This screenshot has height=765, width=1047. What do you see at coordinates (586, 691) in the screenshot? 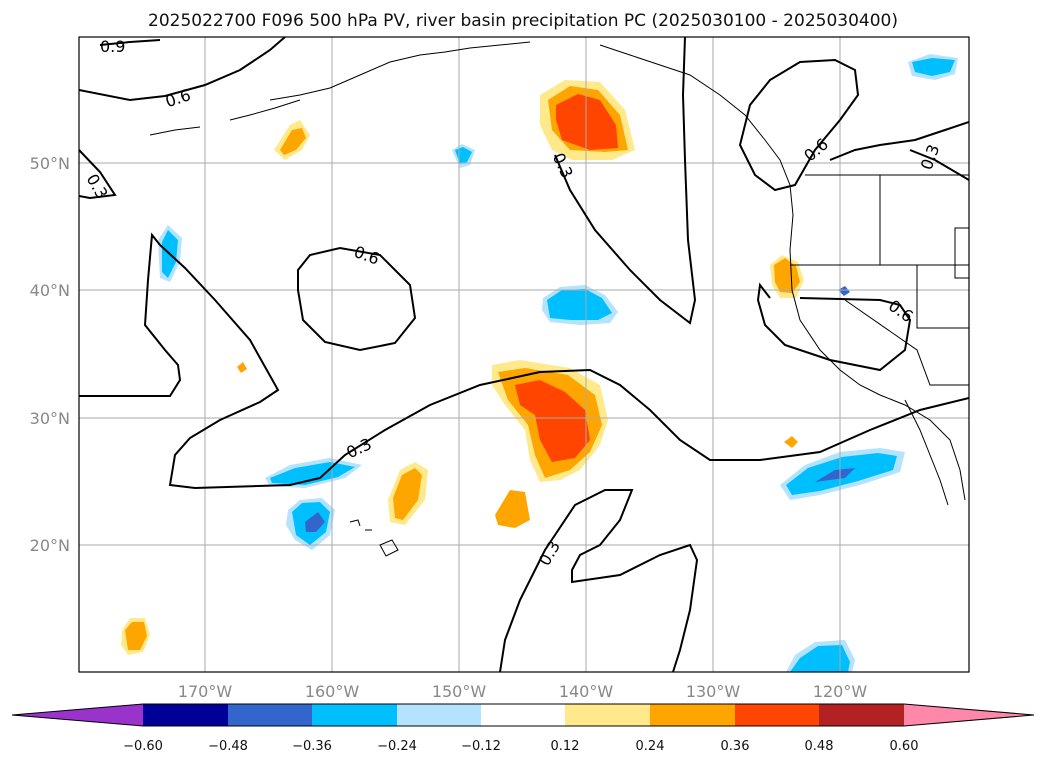
I see `lon-label-140w: 140°W` at bounding box center [586, 691].